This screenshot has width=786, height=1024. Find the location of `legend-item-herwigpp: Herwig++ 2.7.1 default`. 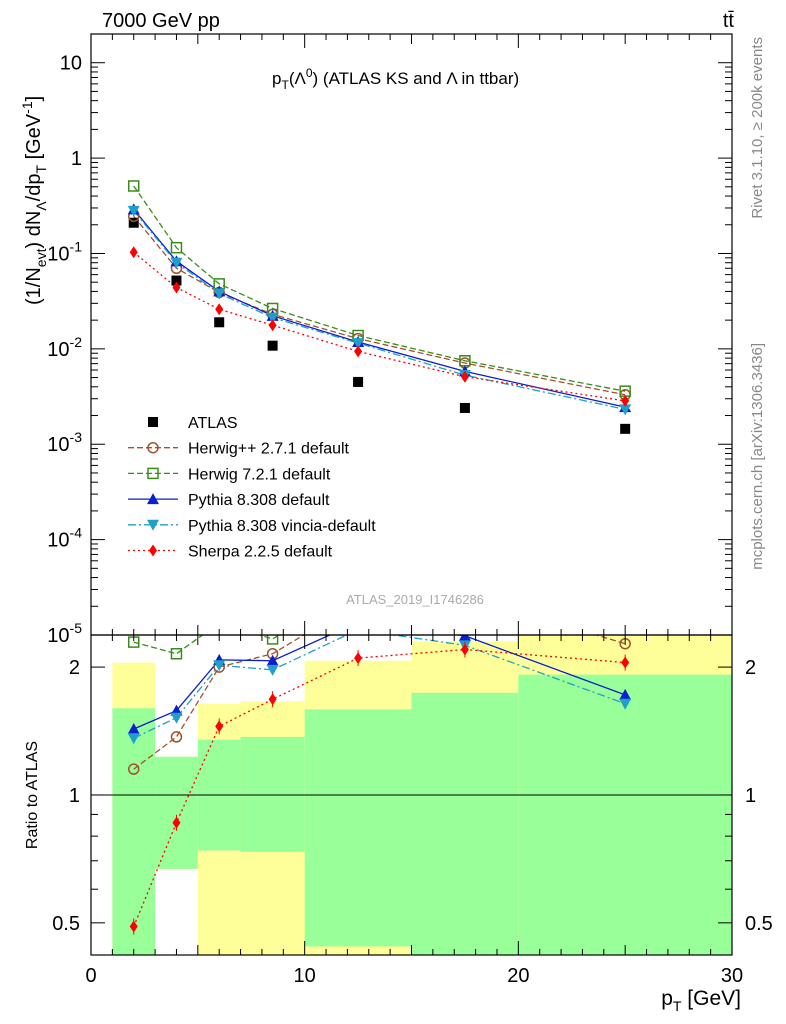

legend-item-herwigpp: Herwig++ 2.7.1 default is located at coordinates (239, 449).